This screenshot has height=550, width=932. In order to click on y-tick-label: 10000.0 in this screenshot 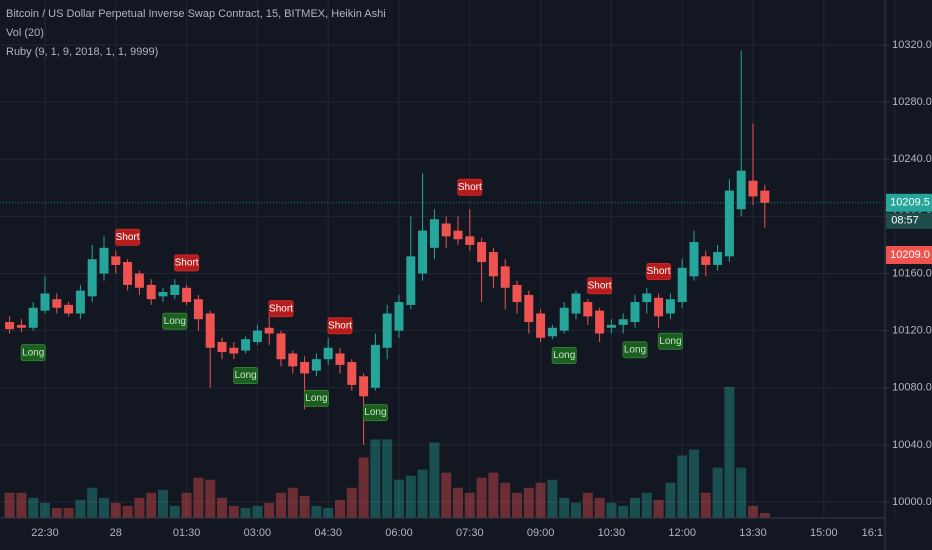, I will do `click(912, 502)`.